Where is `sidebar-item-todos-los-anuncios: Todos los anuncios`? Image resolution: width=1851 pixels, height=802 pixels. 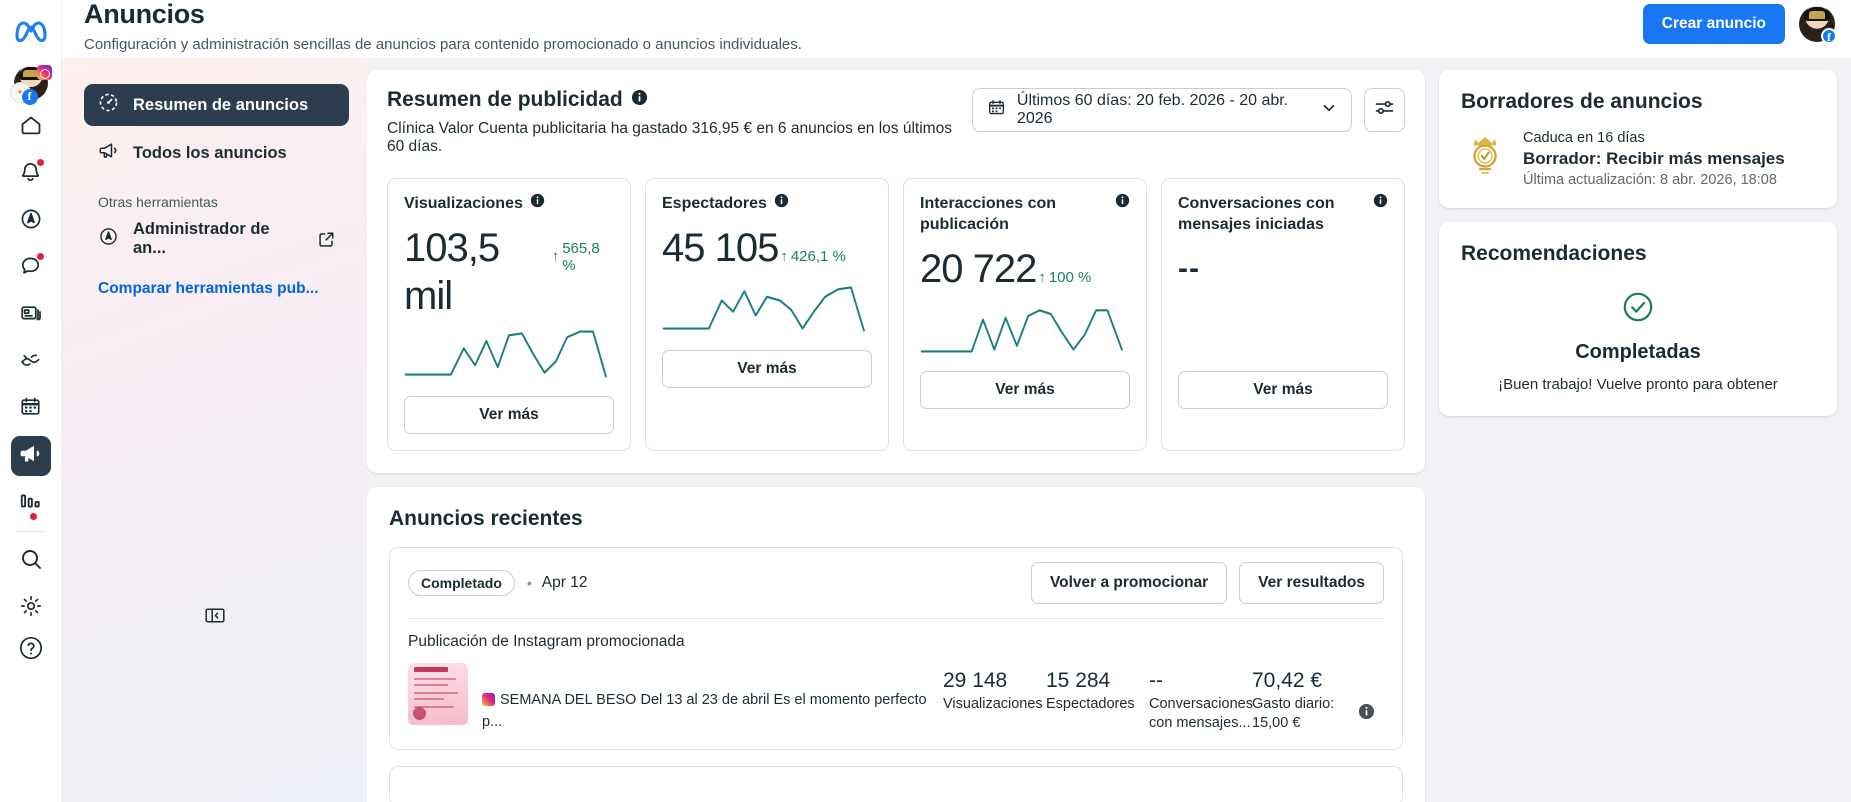 sidebar-item-todos-los-anuncios: Todos los anuncios is located at coordinates (216, 153).